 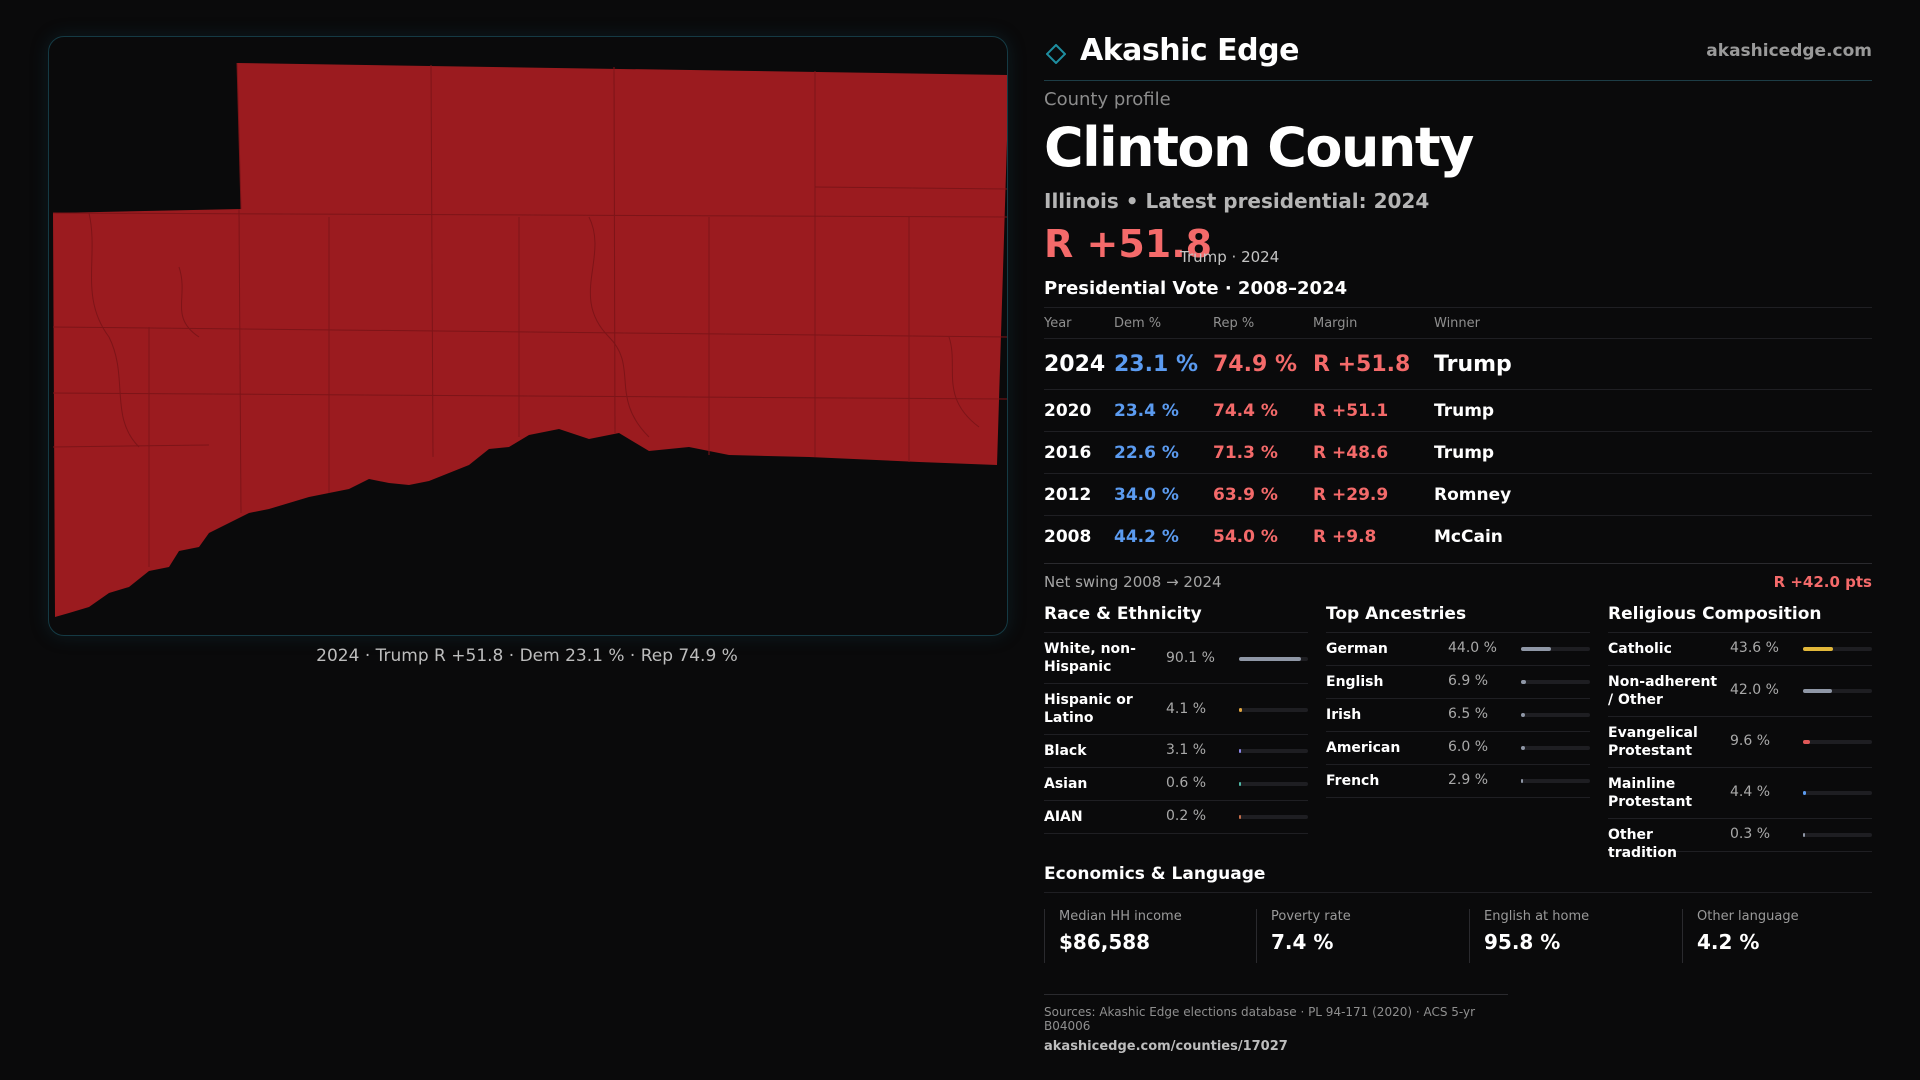 What do you see at coordinates (1335, 323) in the screenshot?
I see `col-header-margin: Margin` at bounding box center [1335, 323].